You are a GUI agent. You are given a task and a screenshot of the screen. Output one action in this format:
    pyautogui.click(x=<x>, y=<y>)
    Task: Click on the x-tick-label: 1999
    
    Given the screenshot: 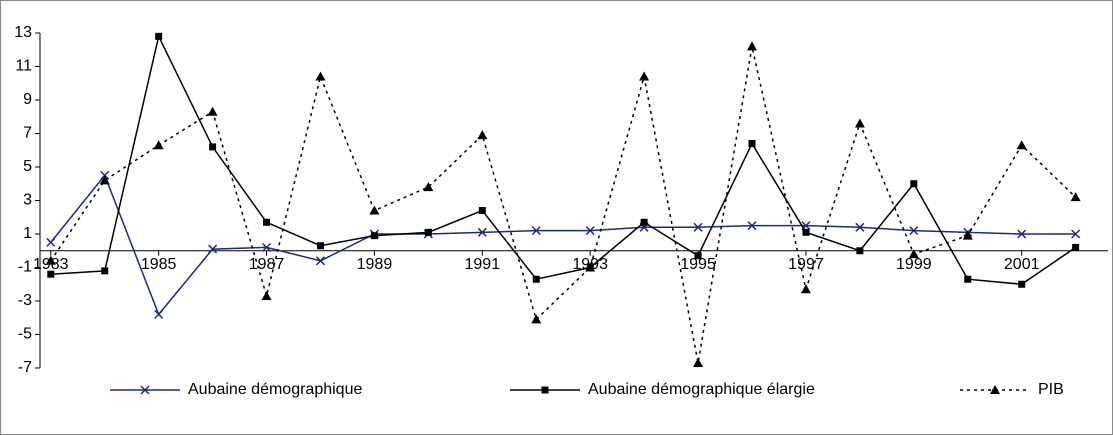 What is the action you would take?
    pyautogui.click(x=914, y=264)
    